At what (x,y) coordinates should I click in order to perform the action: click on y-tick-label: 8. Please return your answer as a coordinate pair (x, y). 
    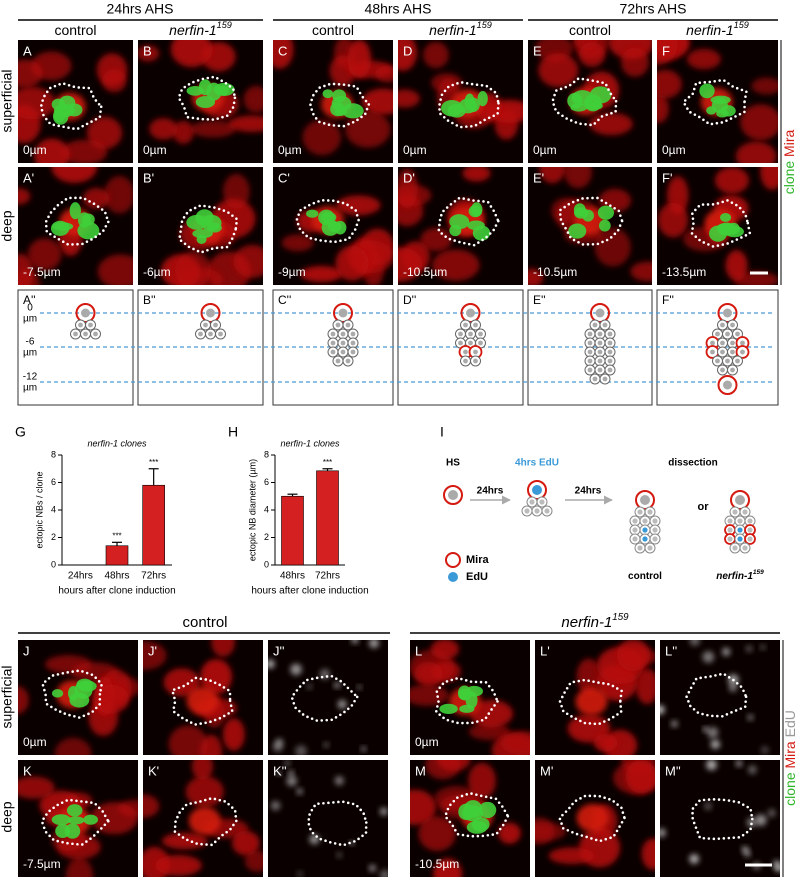
    Looking at the image, I should click on (266, 454).